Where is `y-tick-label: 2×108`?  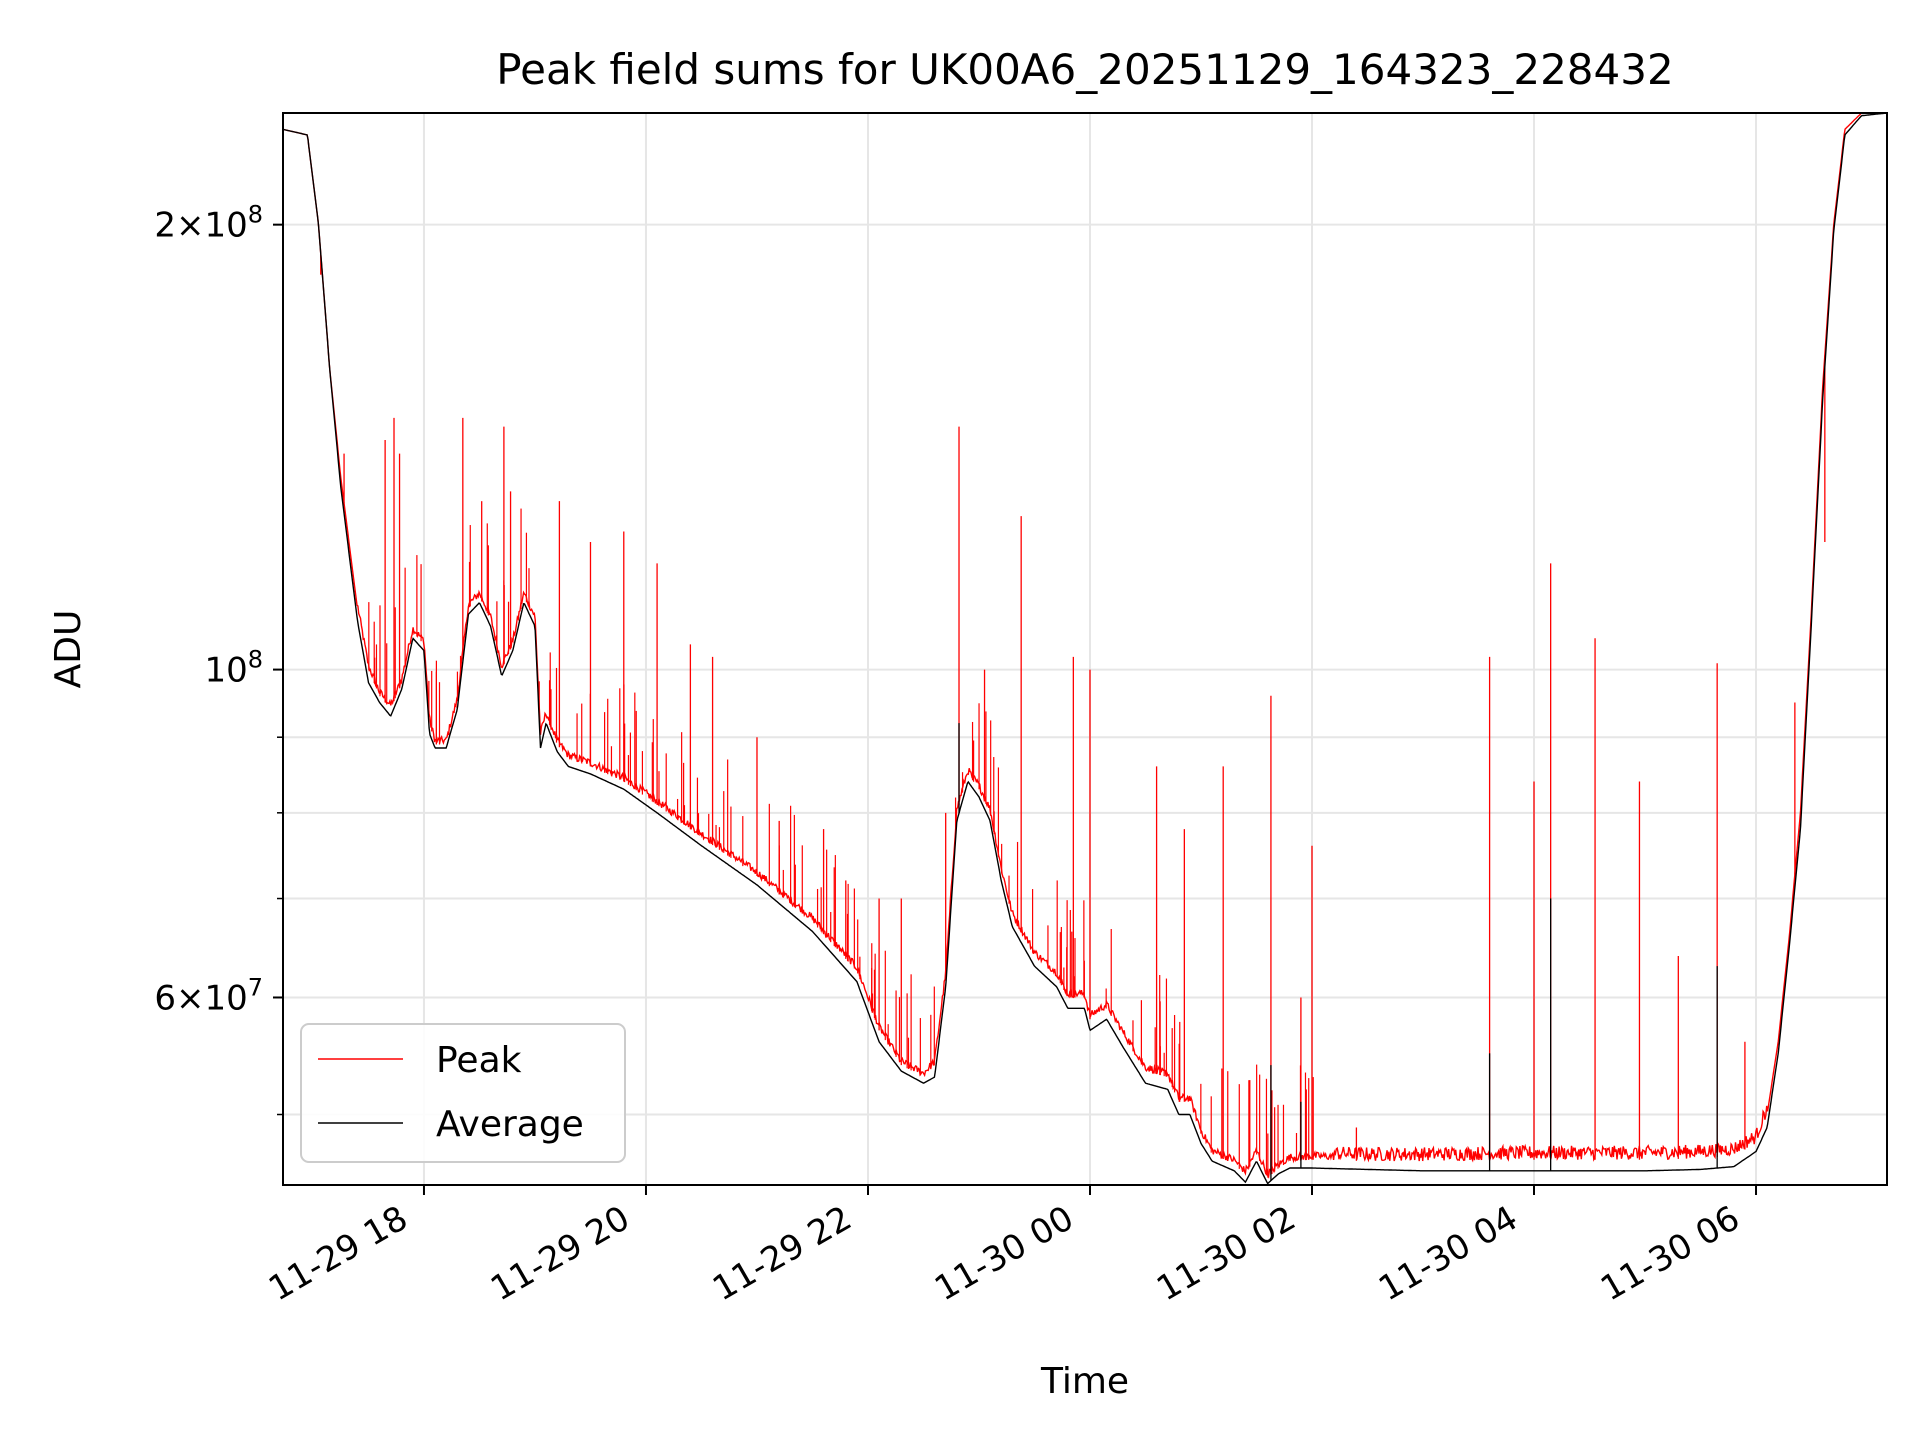 y-tick-label: 2×108 is located at coordinates (208, 223).